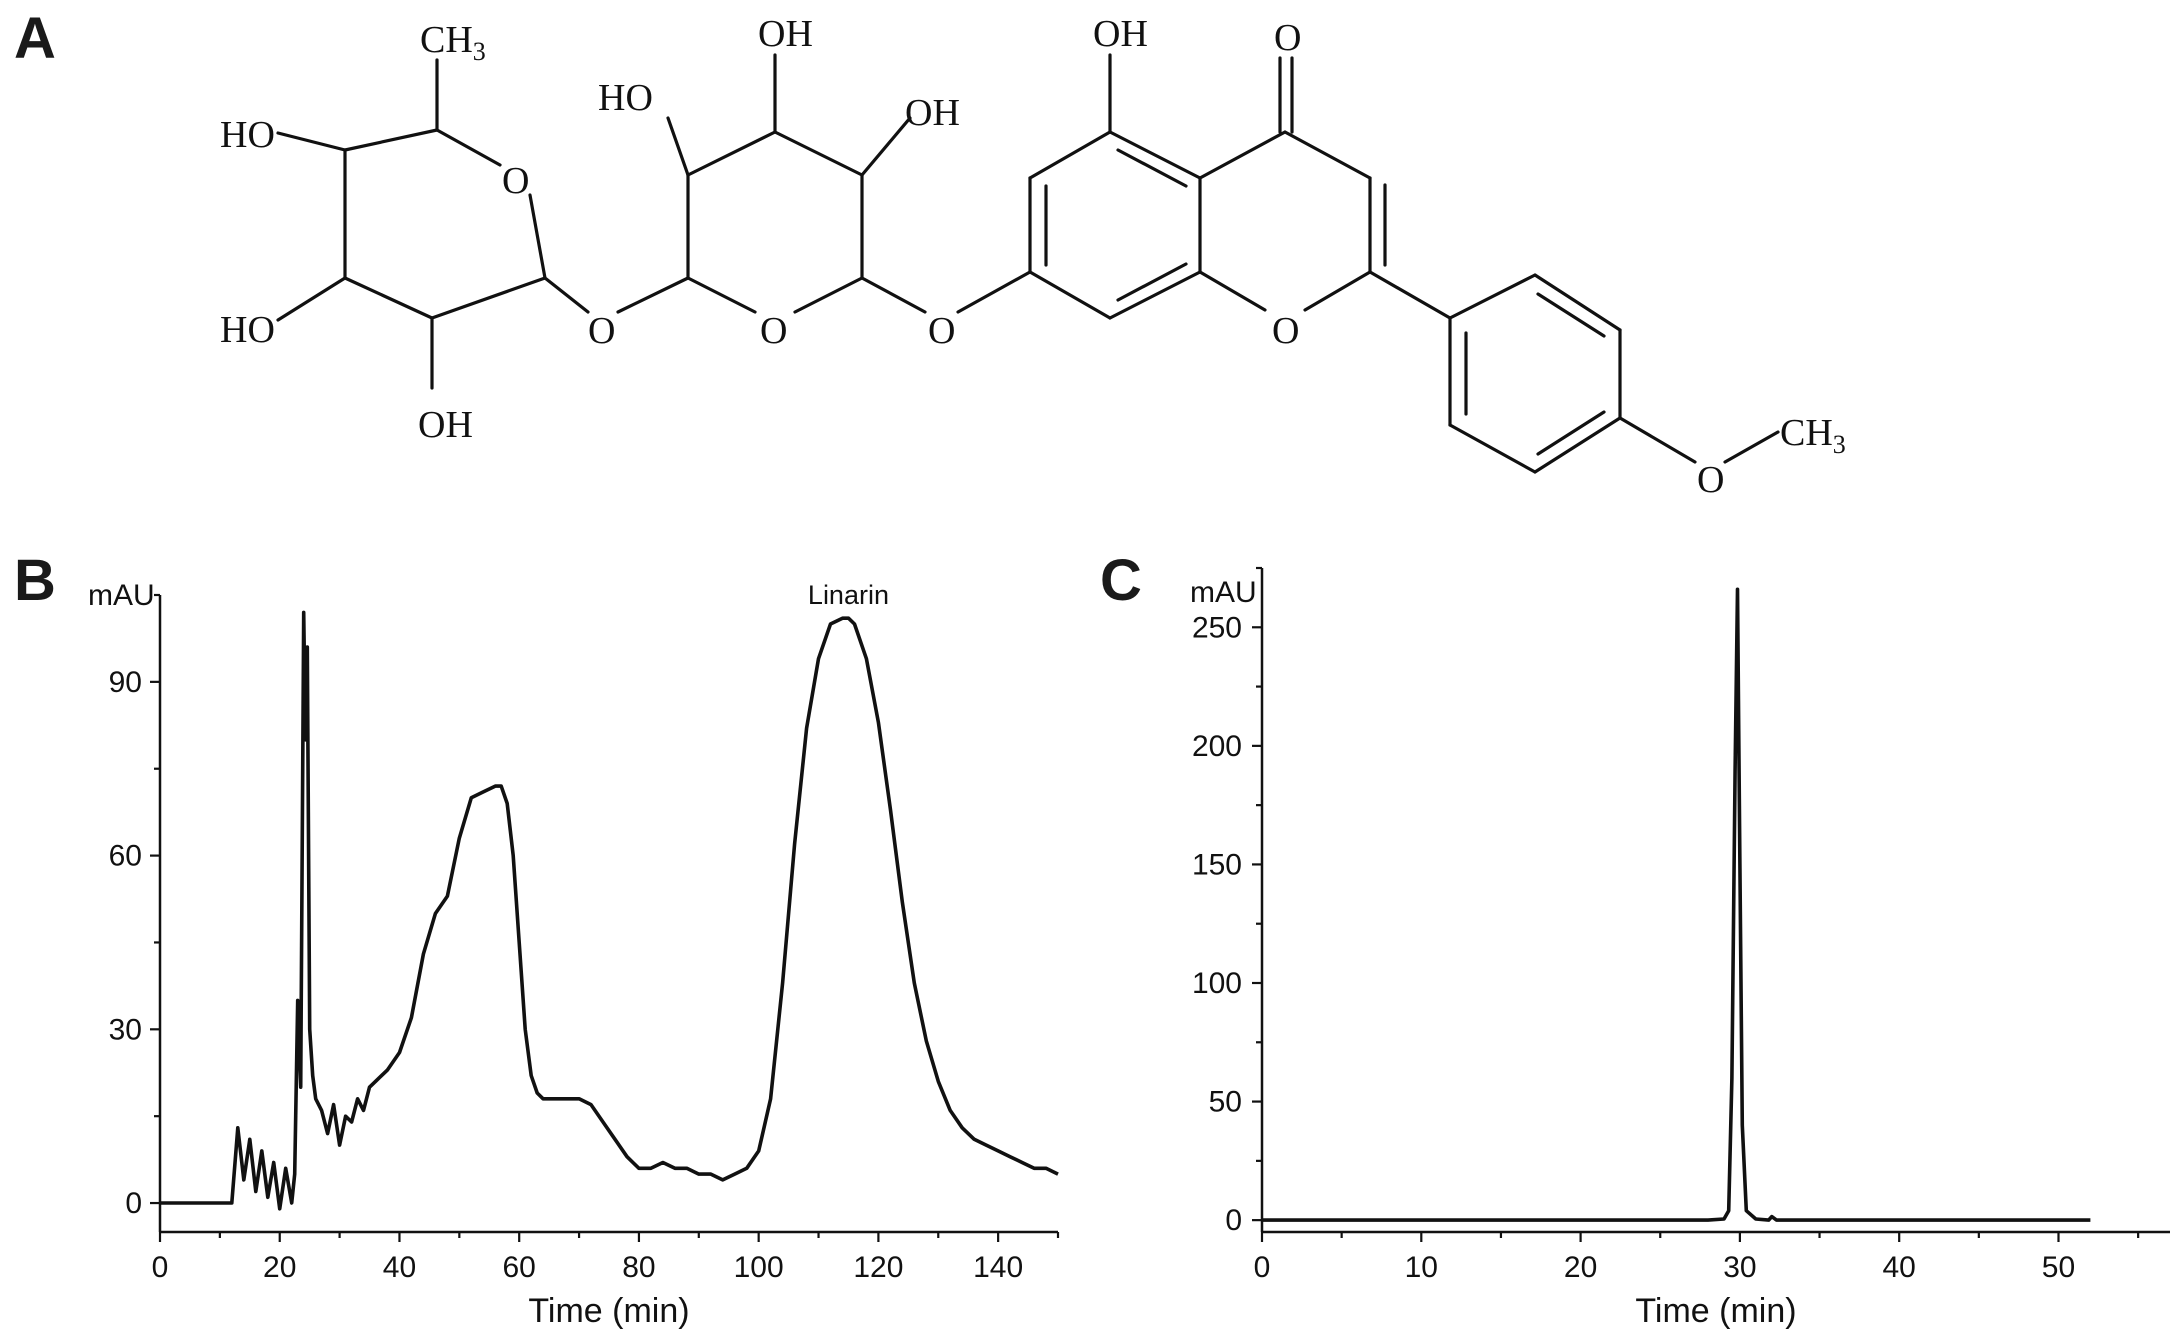  What do you see at coordinates (1217, 746) in the screenshot?
I see `y-tick-label: 200` at bounding box center [1217, 746].